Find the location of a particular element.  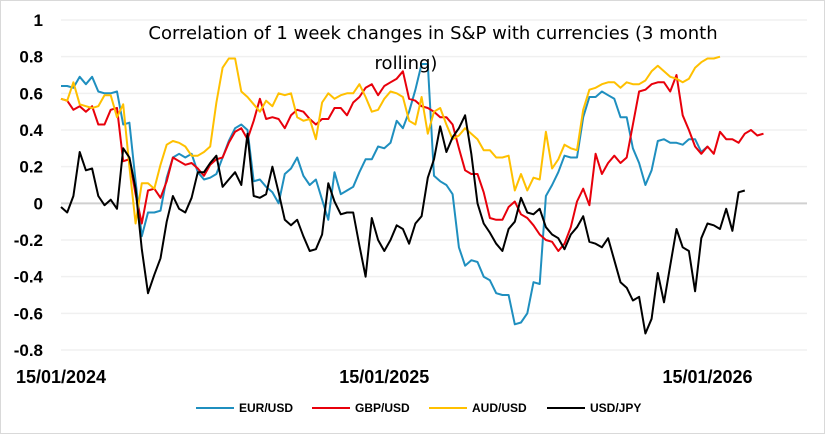

legend-item: USD/JPY is located at coordinates (594, 408).